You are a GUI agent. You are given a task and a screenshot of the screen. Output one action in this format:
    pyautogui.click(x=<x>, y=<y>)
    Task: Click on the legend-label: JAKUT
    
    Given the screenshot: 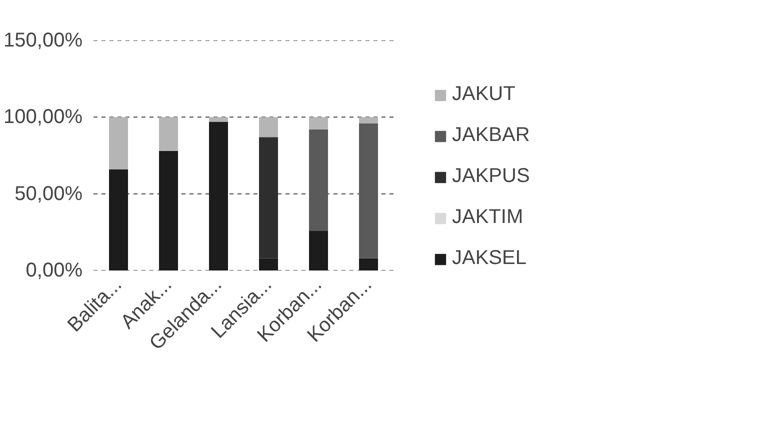 What is the action you would take?
    pyautogui.click(x=484, y=94)
    